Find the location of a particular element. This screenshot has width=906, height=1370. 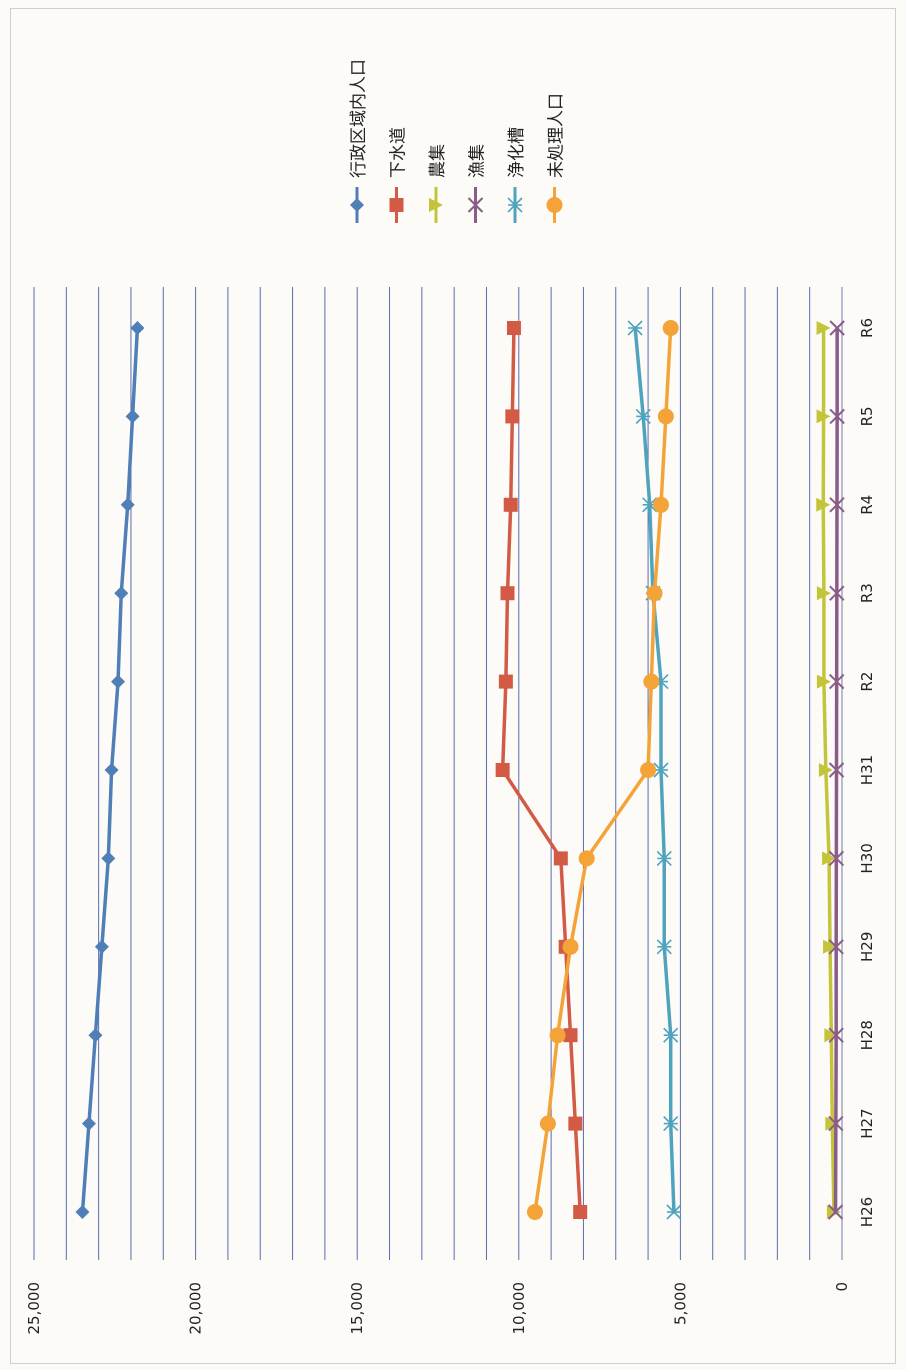

legend-item: 行政区域内人口 is located at coordinates (359, 141).